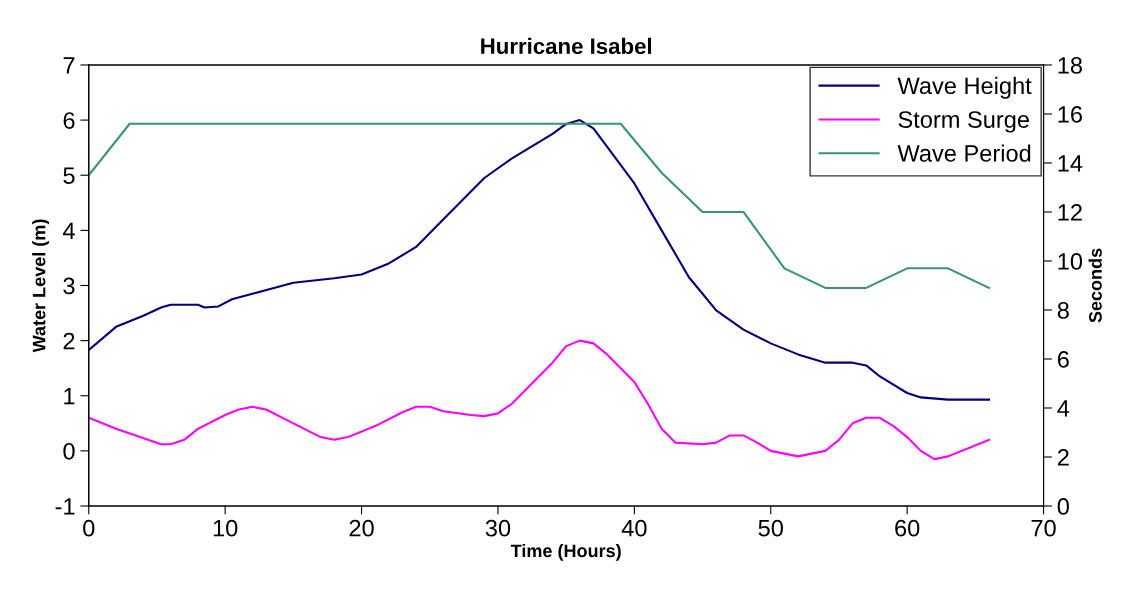 The width and height of the screenshot is (1138, 596). Describe the element at coordinates (1043, 528) in the screenshot. I see `x-tick-label: 70` at that location.